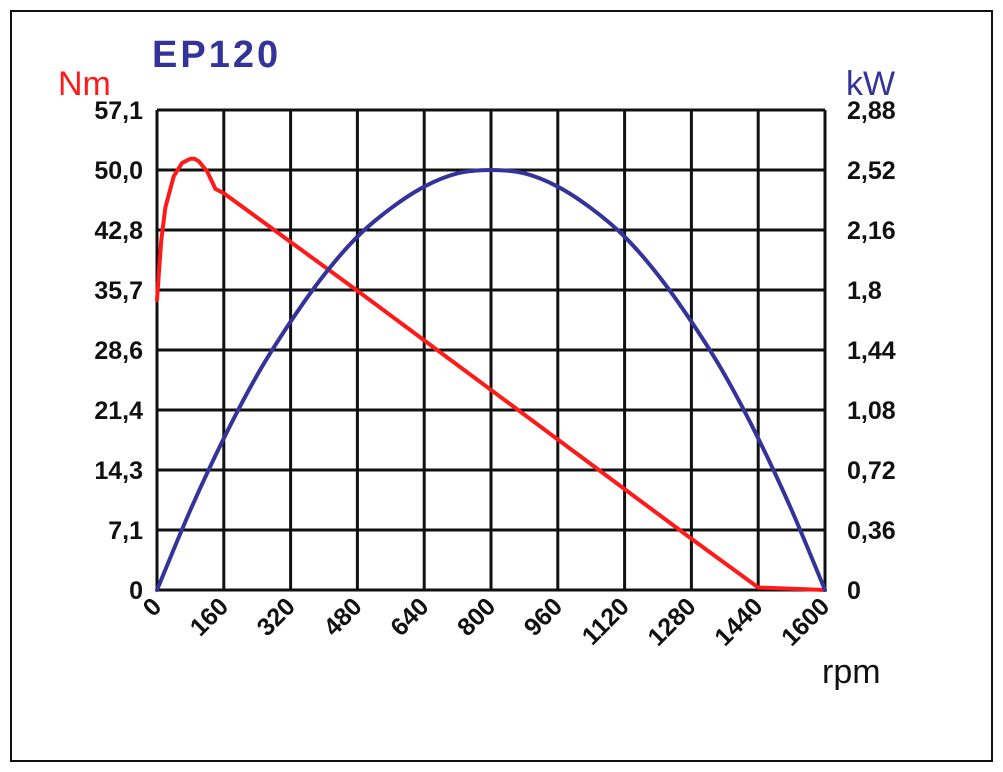 This screenshot has width=1003, height=772. What do you see at coordinates (851, 672) in the screenshot?
I see `x-axis-label: rpm` at bounding box center [851, 672].